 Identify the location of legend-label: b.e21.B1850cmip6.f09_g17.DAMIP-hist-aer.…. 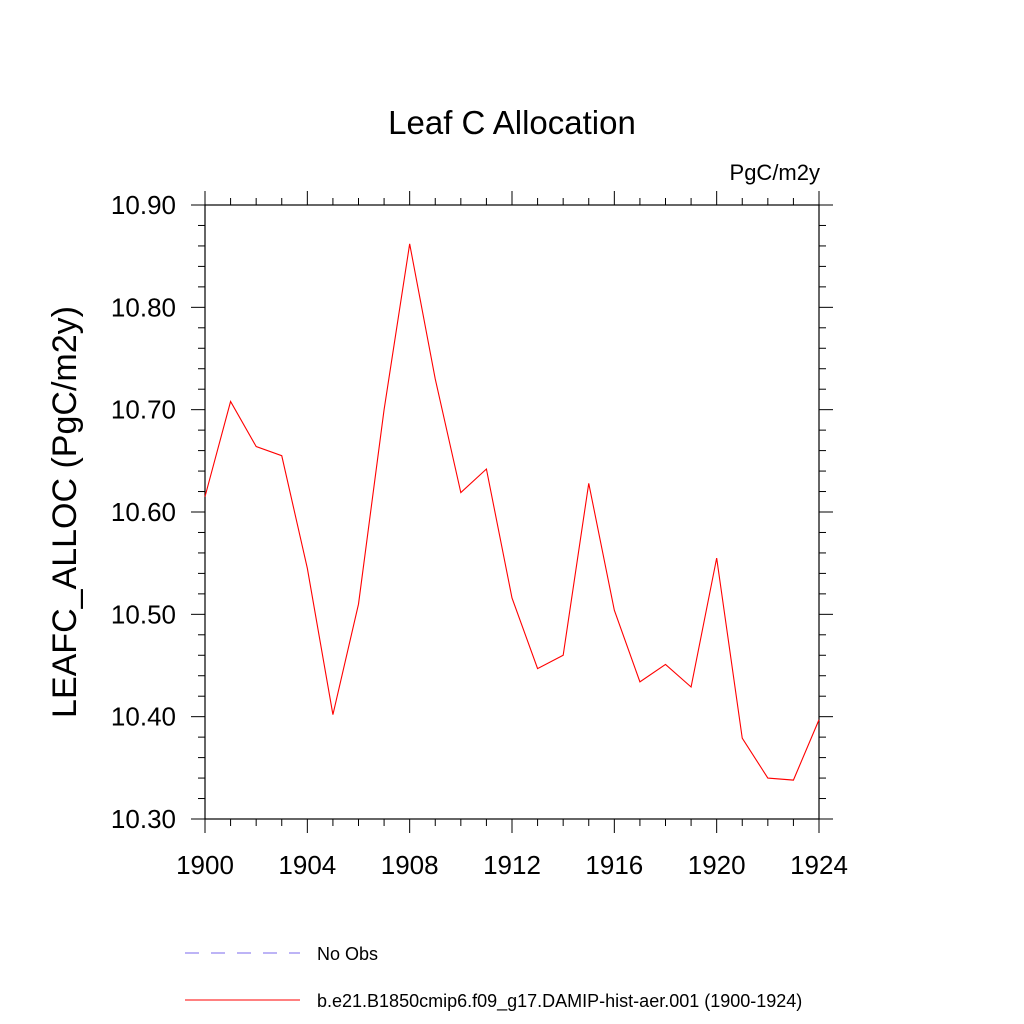
(559, 1001).